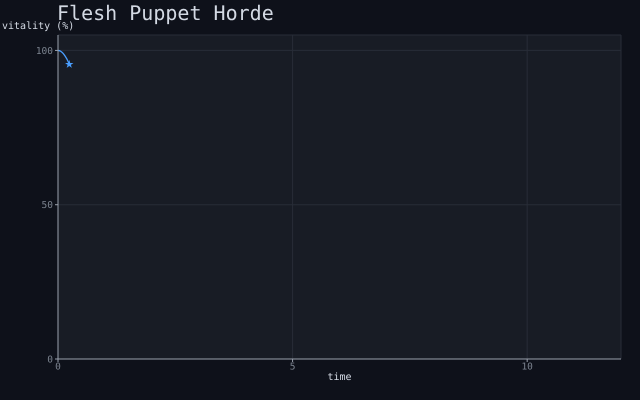 The image size is (640, 400). Describe the element at coordinates (58, 367) in the screenshot. I see `x-tick-label: 0` at that location.